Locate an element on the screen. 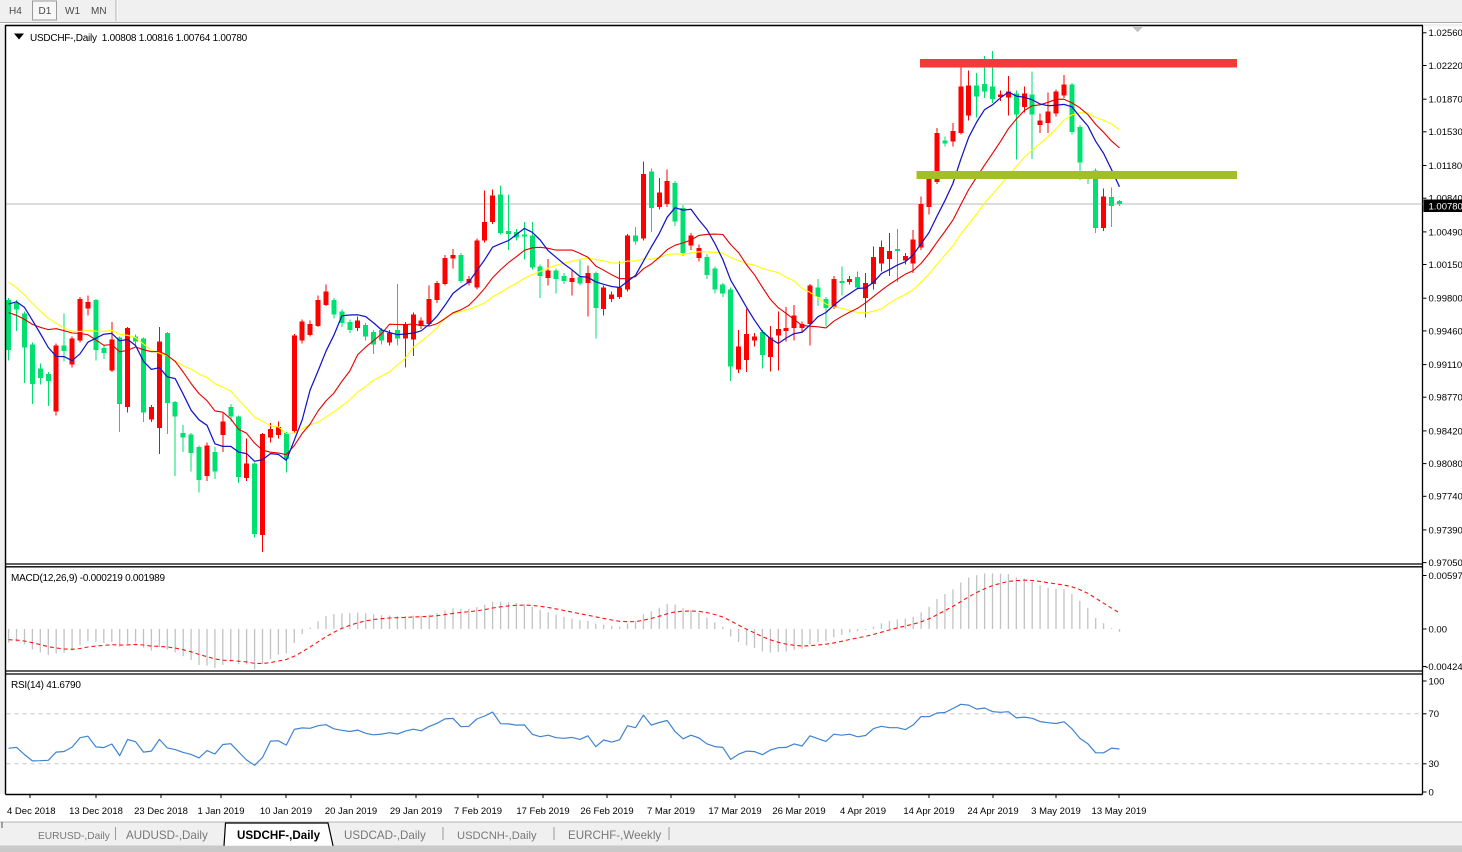 This screenshot has height=852, width=1462. svg-text: 13 Dec 2018 is located at coordinates (96, 811).